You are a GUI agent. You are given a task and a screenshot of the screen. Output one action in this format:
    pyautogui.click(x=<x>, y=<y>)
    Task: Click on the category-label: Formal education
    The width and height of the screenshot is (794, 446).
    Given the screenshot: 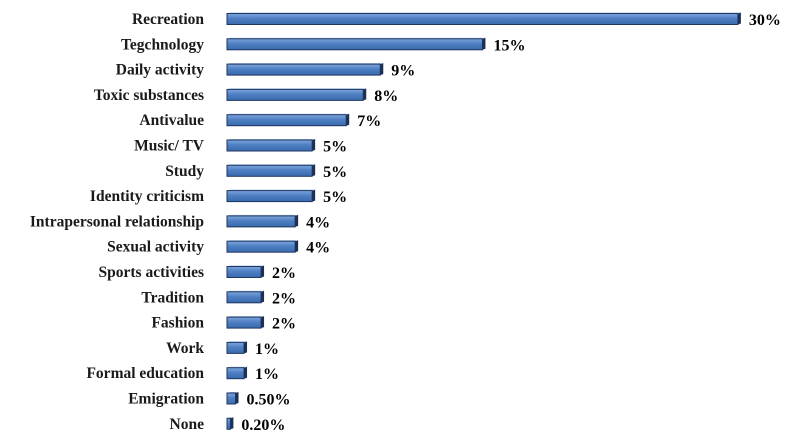 What is the action you would take?
    pyautogui.click(x=145, y=373)
    